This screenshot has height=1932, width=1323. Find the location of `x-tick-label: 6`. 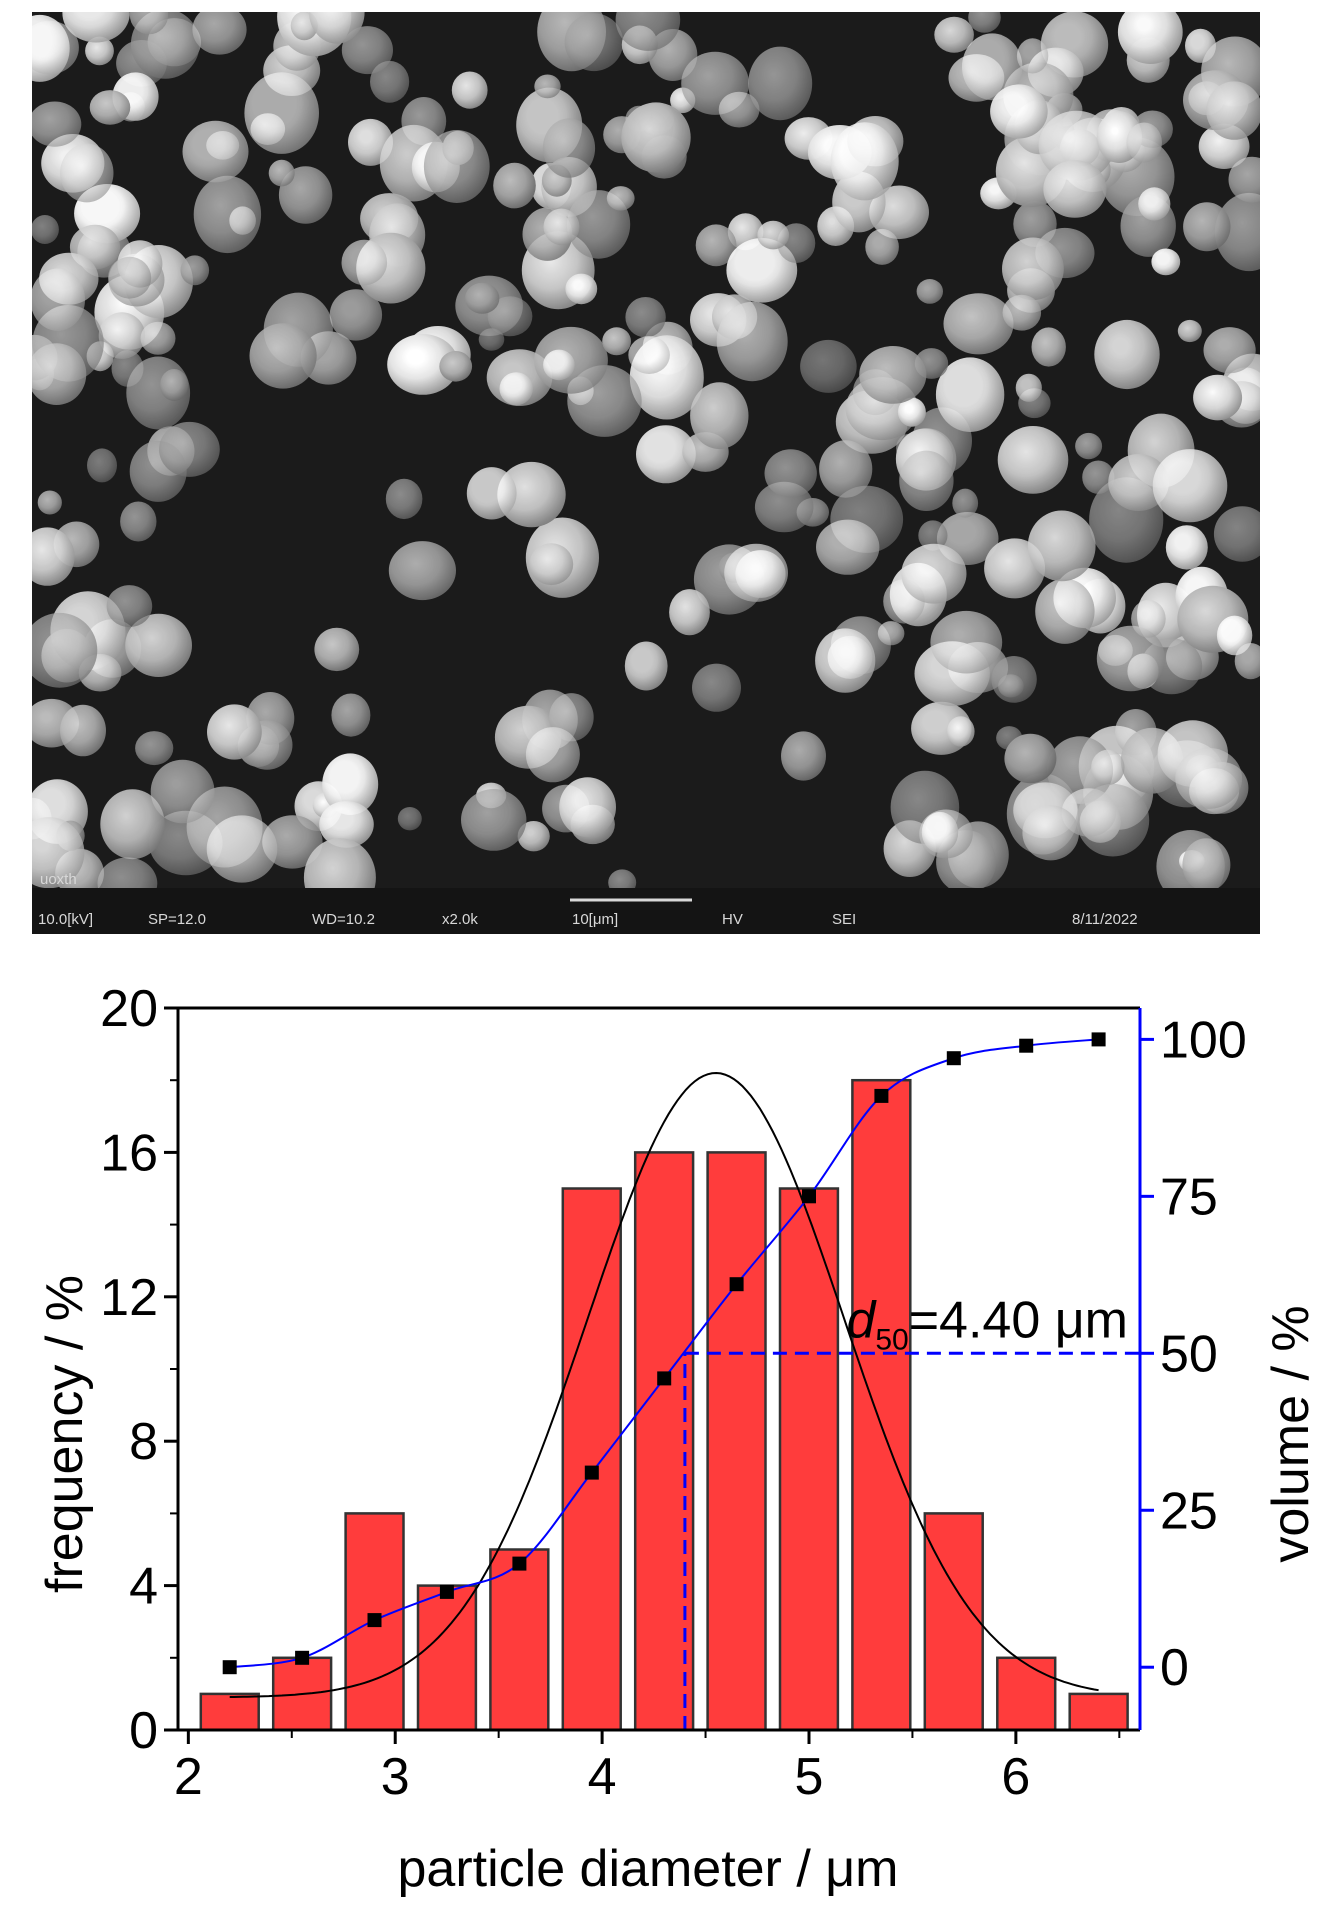

x-tick-label: 6 is located at coordinates (1015, 1777).